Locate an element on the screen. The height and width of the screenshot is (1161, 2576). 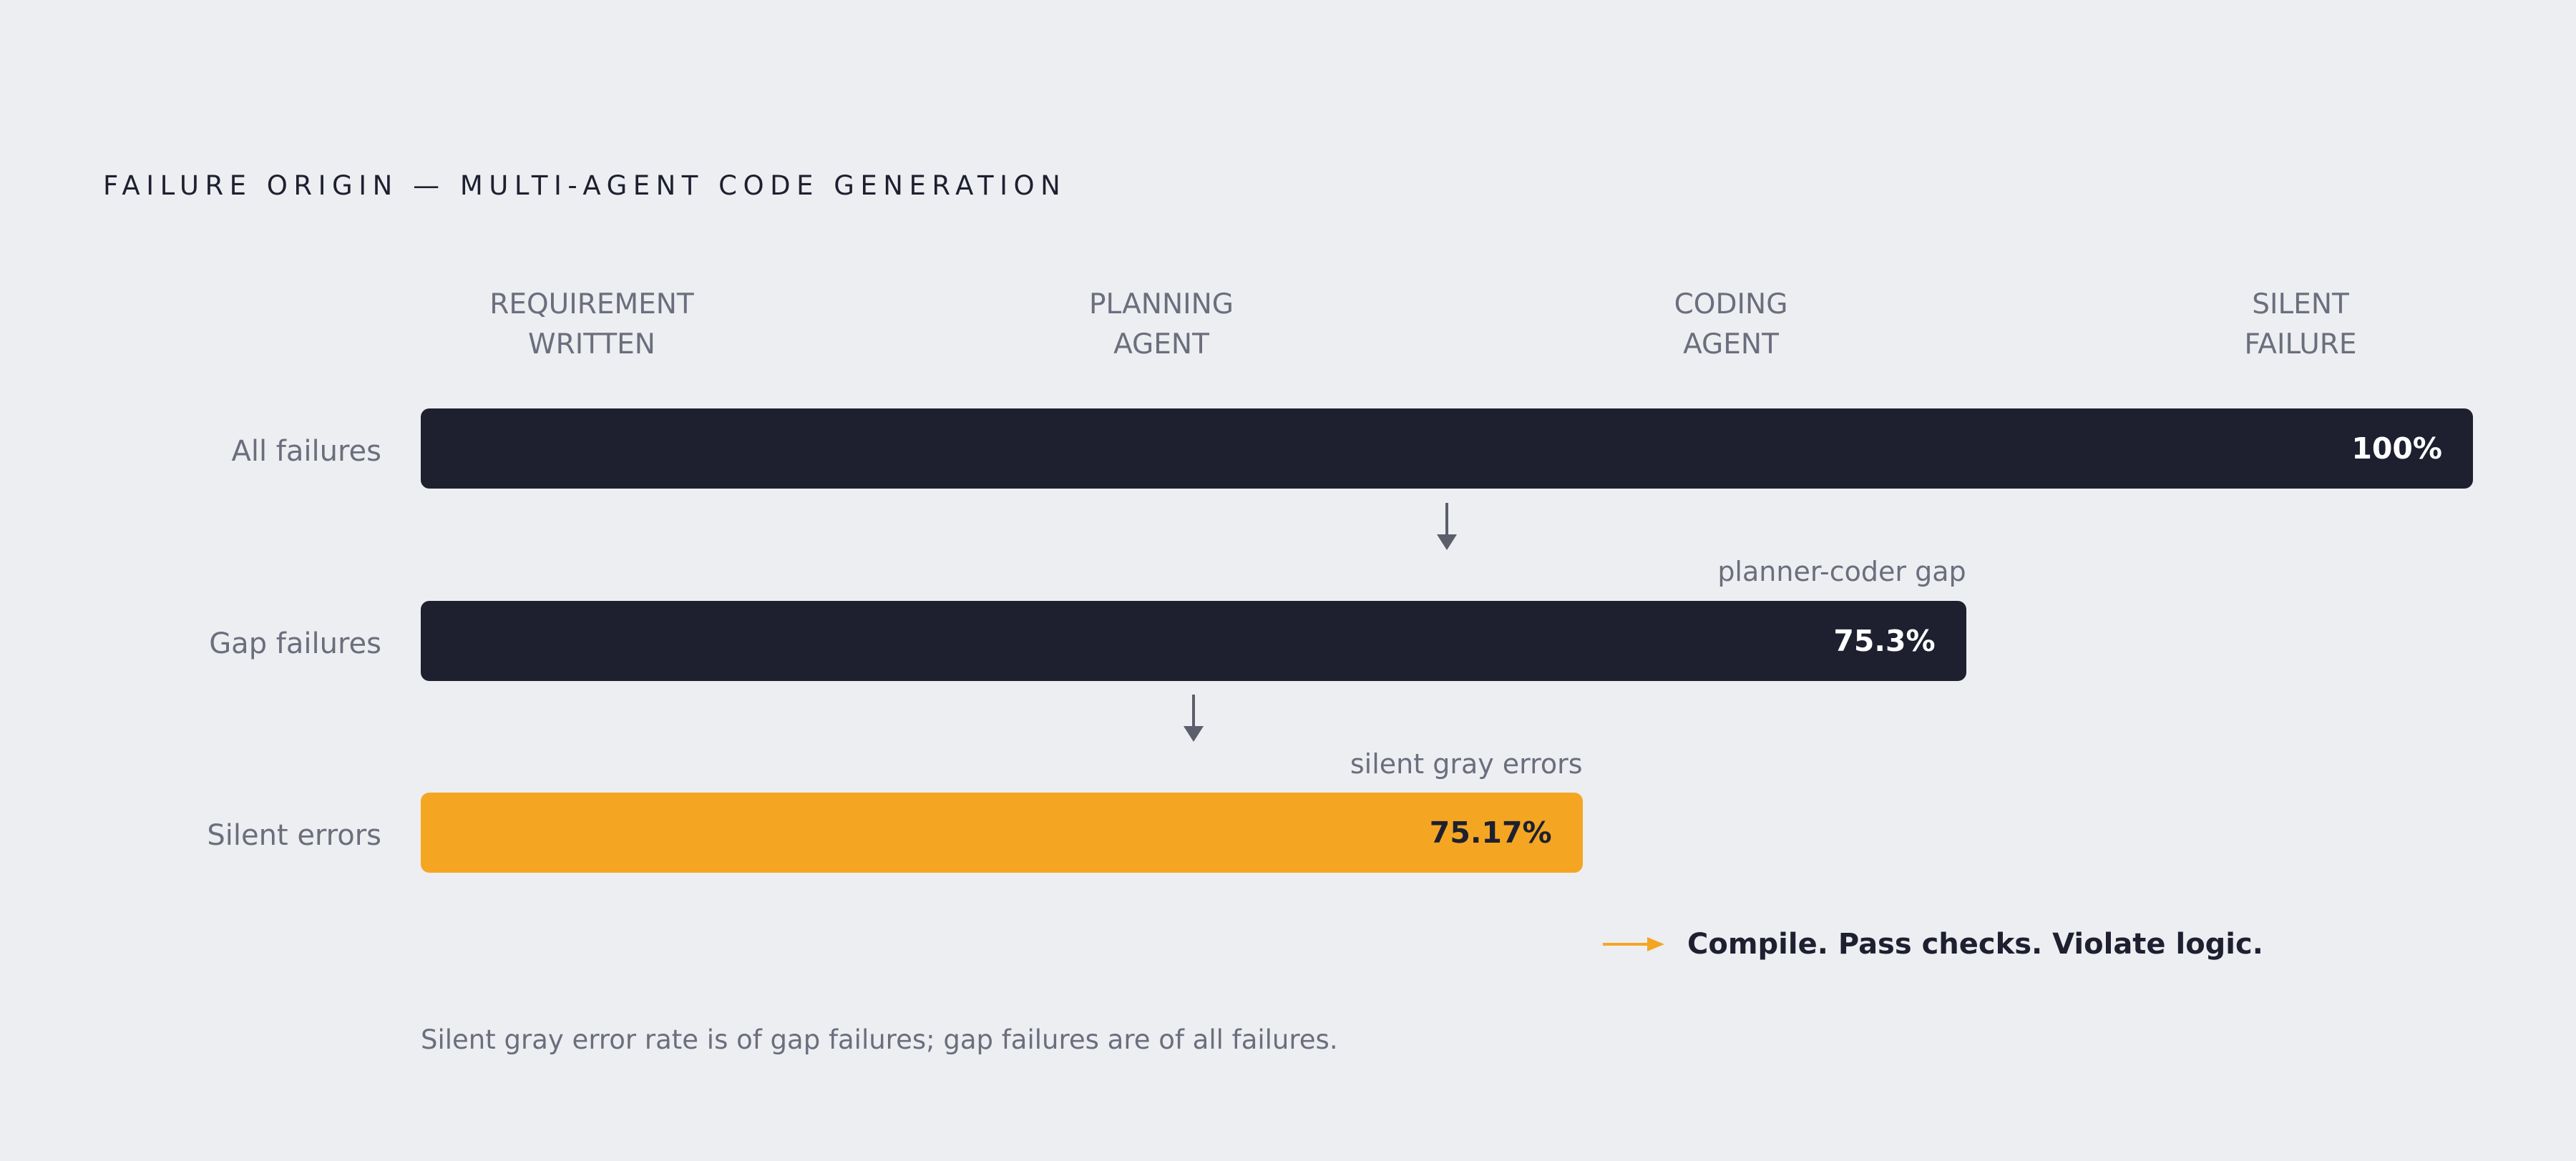
stage-label-requirement: REQUIREMENT WRITTEN is located at coordinates (591, 325).